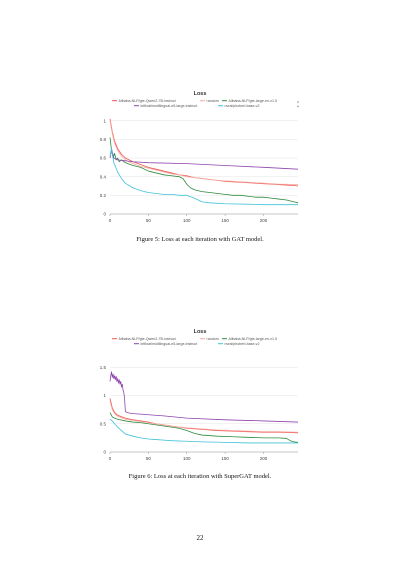 The image size is (400, 565). Describe the element at coordinates (103, 139) in the screenshot. I see `y-tick-label: 0.8` at that location.